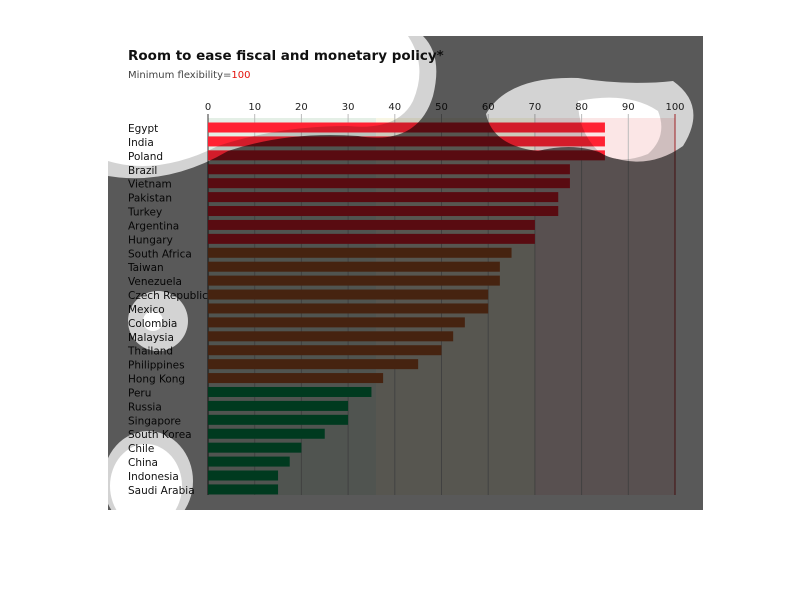  What do you see at coordinates (155, 282) in the screenshot?
I see `category-label: Venezuela` at bounding box center [155, 282].